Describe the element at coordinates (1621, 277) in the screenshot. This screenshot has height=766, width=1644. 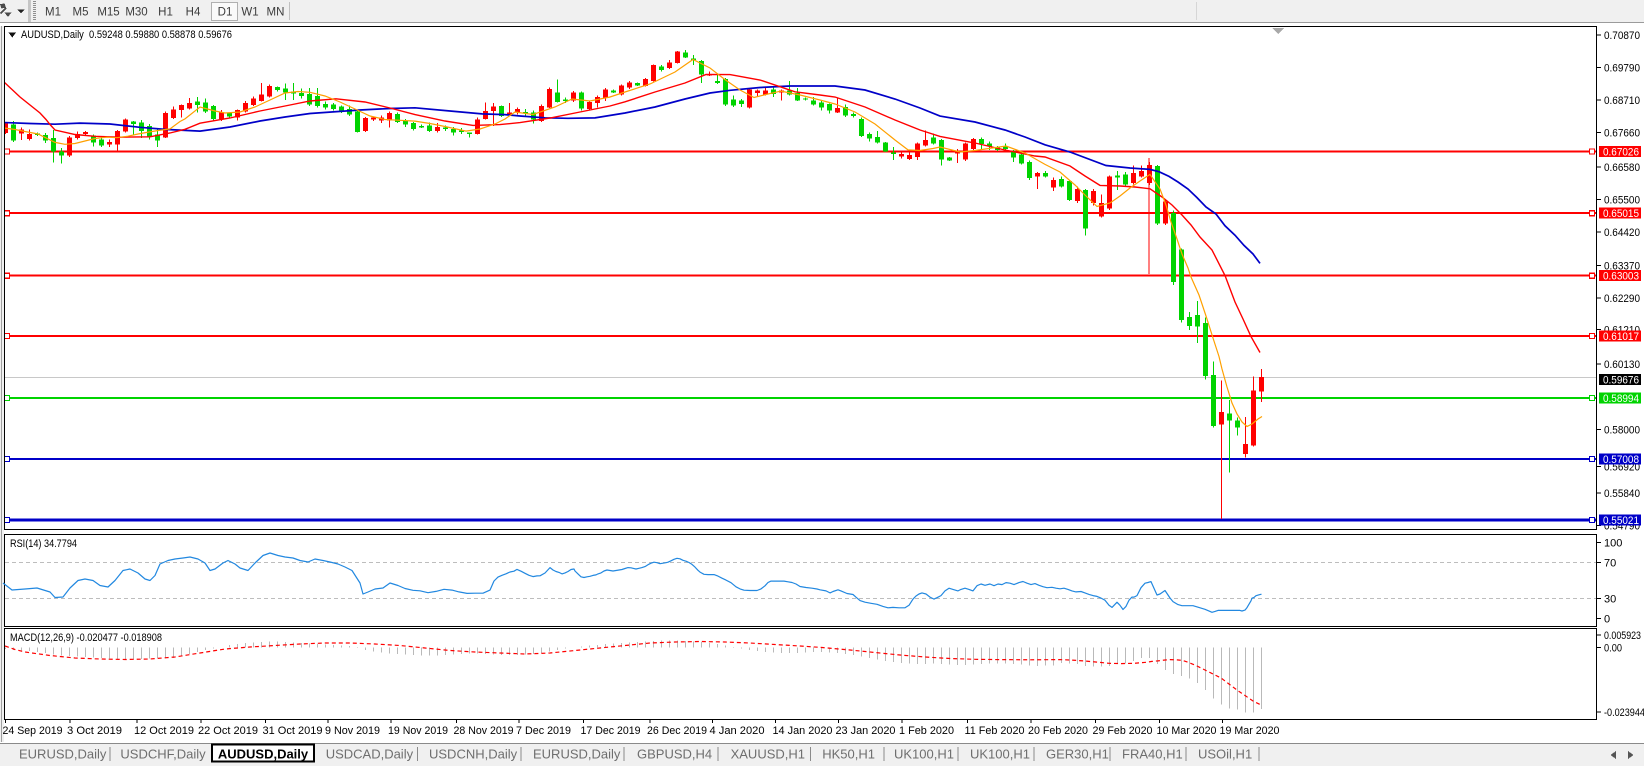
I see `svg-text: 0.63003` at that location.